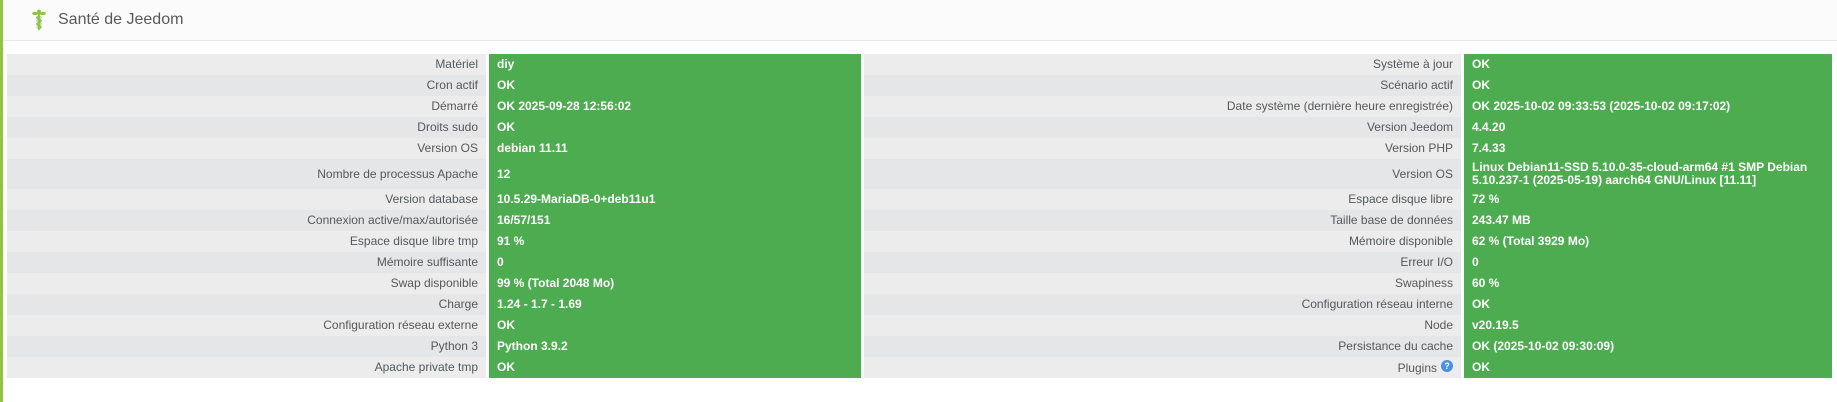  What do you see at coordinates (1648, 148) in the screenshot?
I see `metric-value: 7.4.33` at bounding box center [1648, 148].